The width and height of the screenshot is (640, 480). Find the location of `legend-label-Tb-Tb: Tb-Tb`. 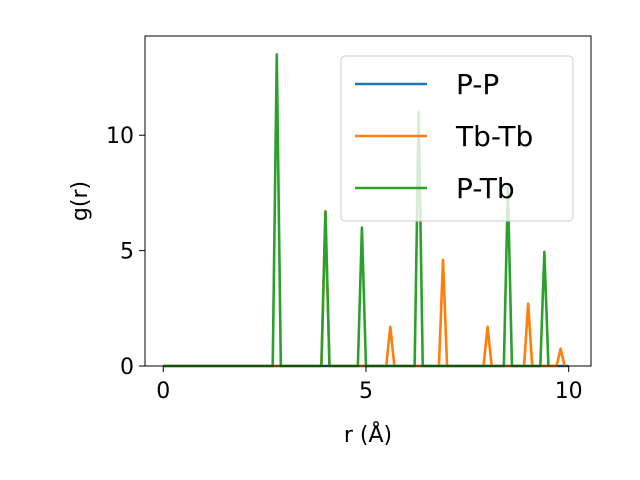

legend-label-Tb-Tb: Tb-Tb is located at coordinates (494, 136).